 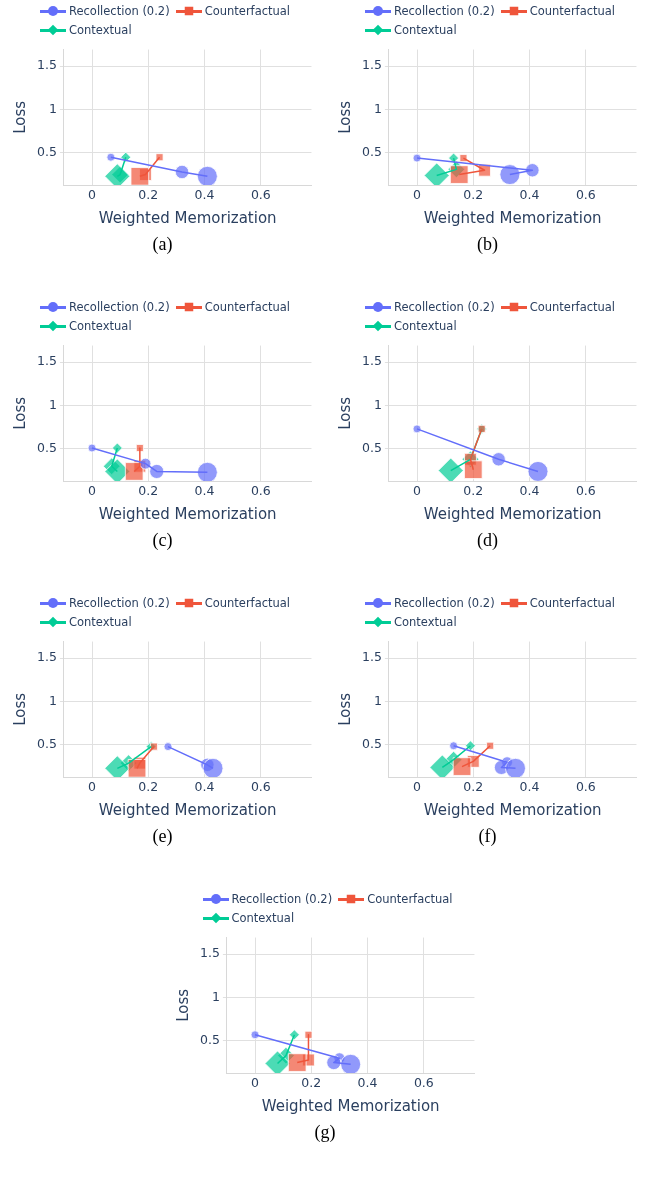 What do you see at coordinates (325, 1132) in the screenshot?
I see `text: (g)` at bounding box center [325, 1132].